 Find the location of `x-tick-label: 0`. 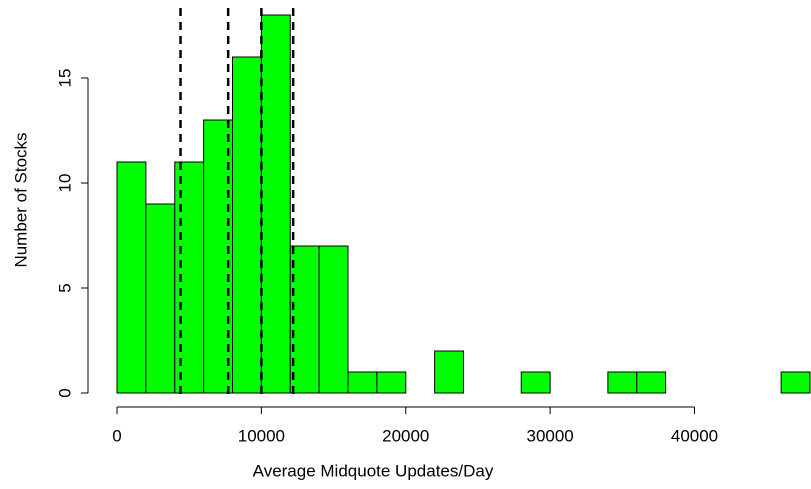

x-tick-label: 0 is located at coordinates (116, 435).